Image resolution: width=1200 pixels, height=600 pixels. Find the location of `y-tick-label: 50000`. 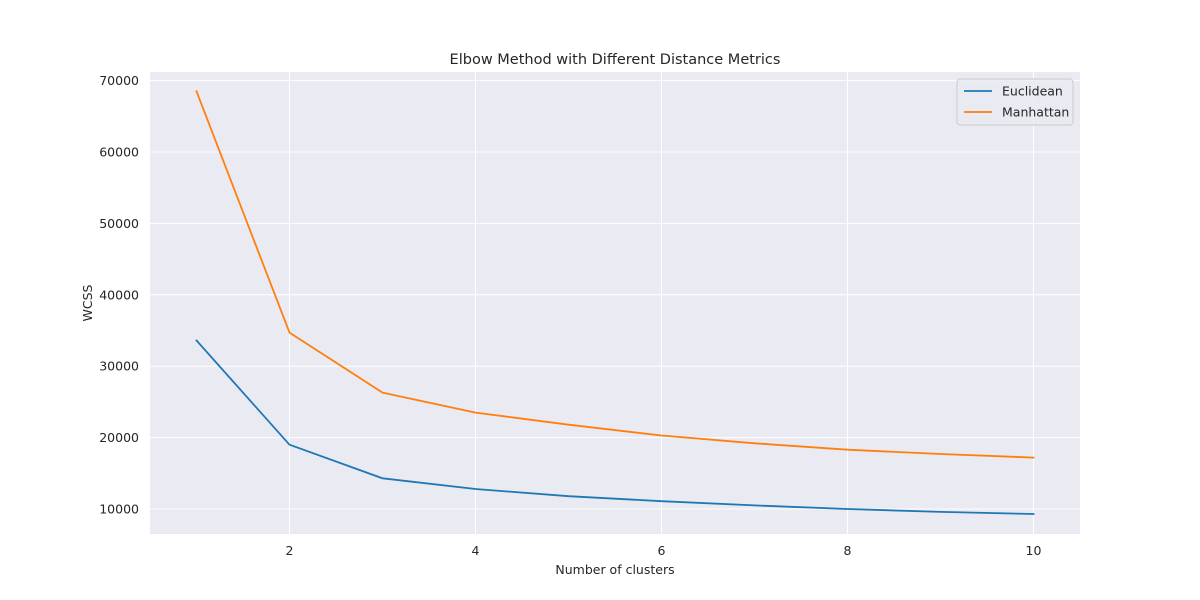

y-tick-label: 50000 is located at coordinates (119, 223).